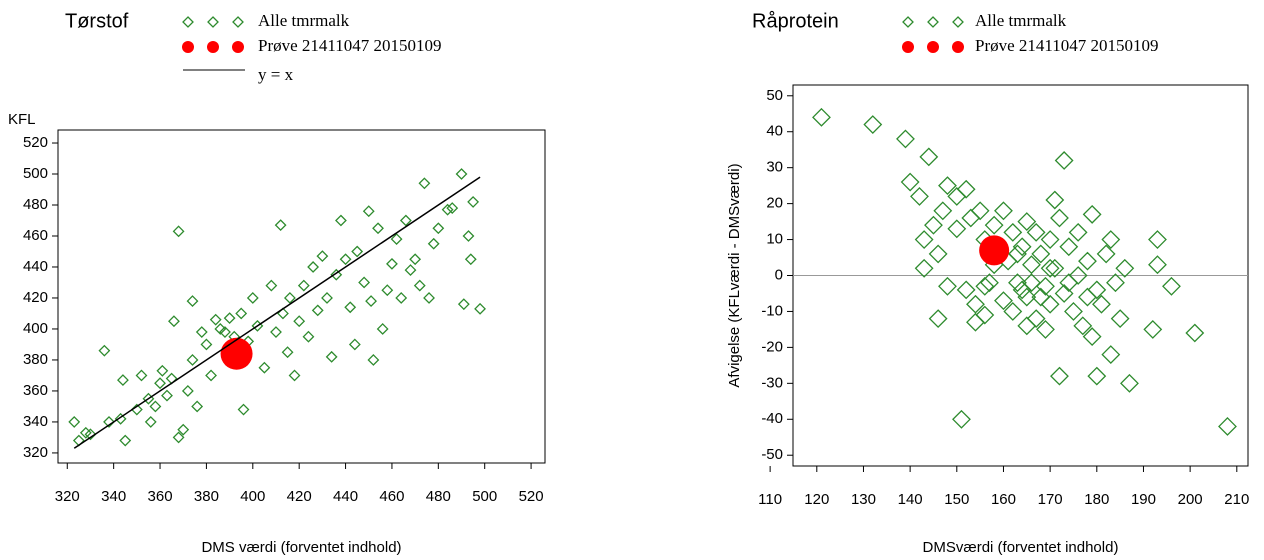  Describe the element at coordinates (67, 496) in the screenshot. I see `x-tick-label: 320` at that location.